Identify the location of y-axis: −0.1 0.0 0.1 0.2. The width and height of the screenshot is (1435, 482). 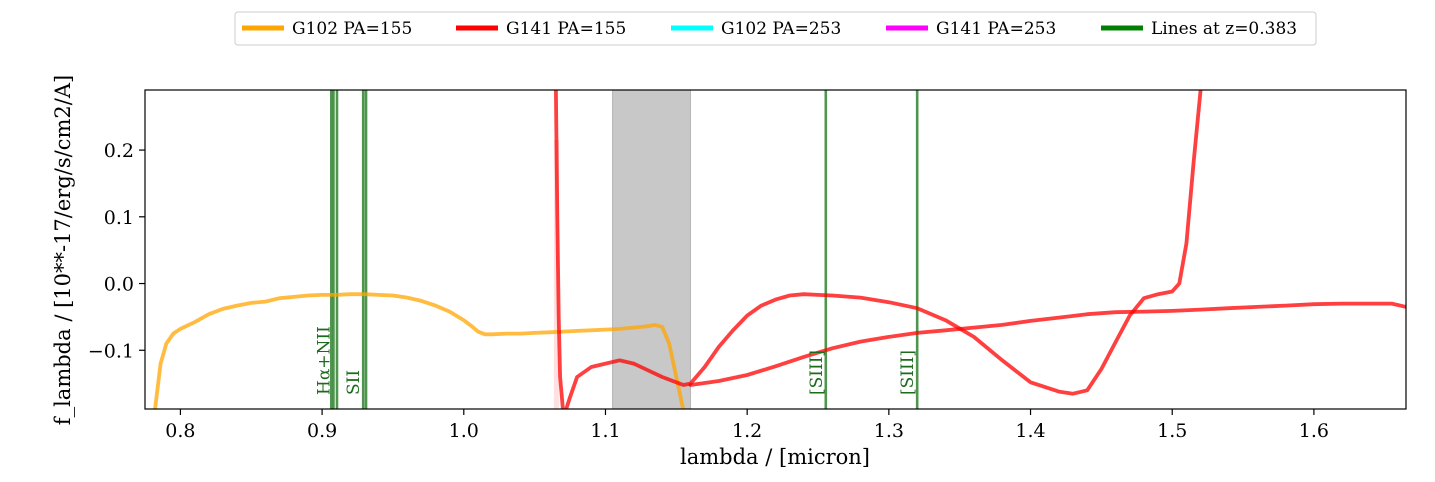
(116, 251).